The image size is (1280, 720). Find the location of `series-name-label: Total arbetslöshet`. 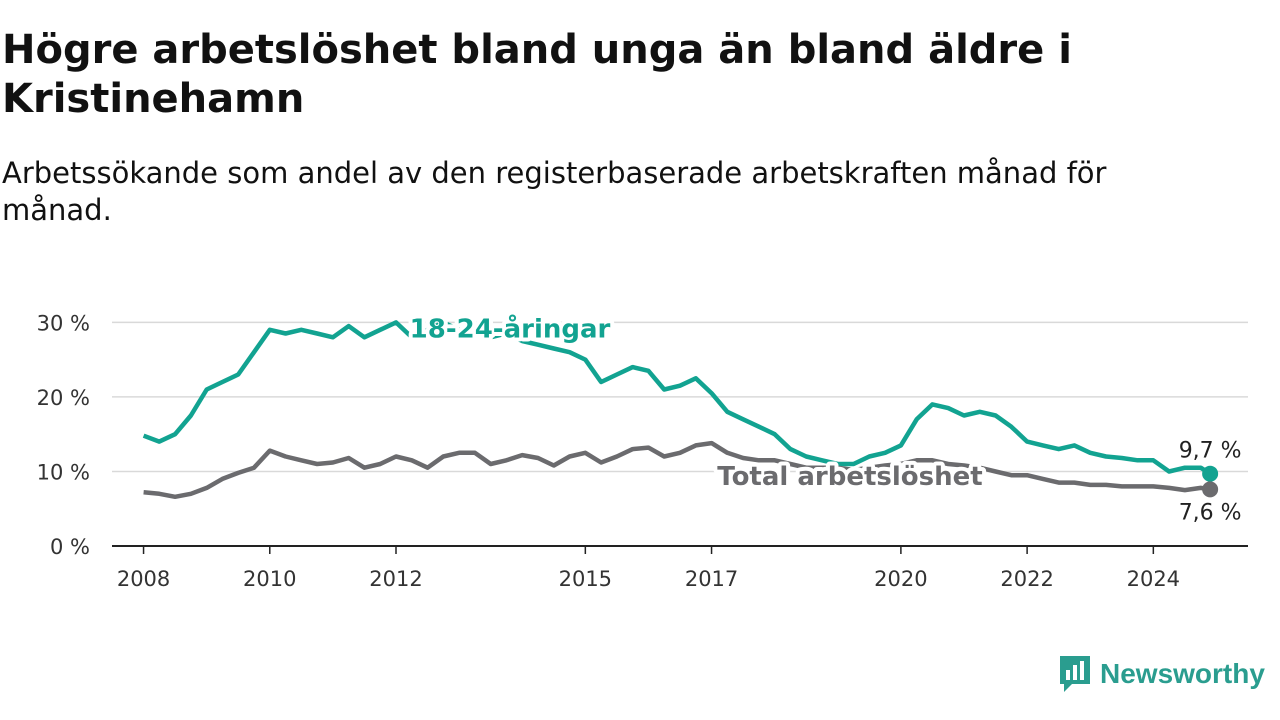

series-name-label: Total arbetslöshet is located at coordinates (849, 477).